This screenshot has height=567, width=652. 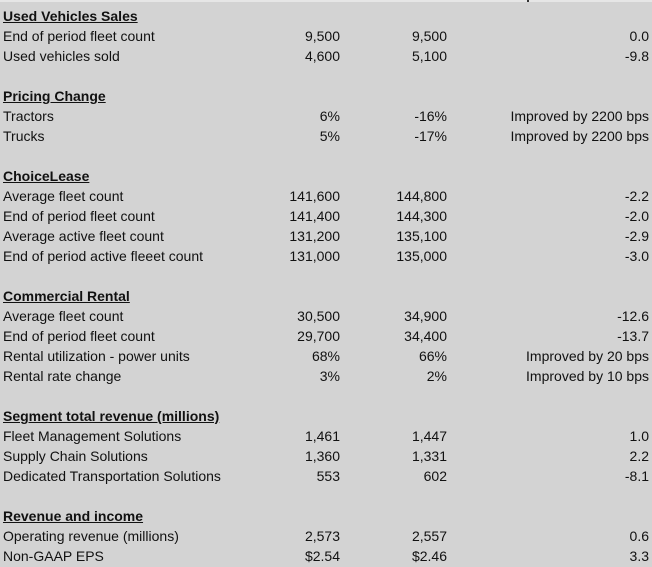 What do you see at coordinates (633, 336) in the screenshot?
I see `change-value: -13.7` at bounding box center [633, 336].